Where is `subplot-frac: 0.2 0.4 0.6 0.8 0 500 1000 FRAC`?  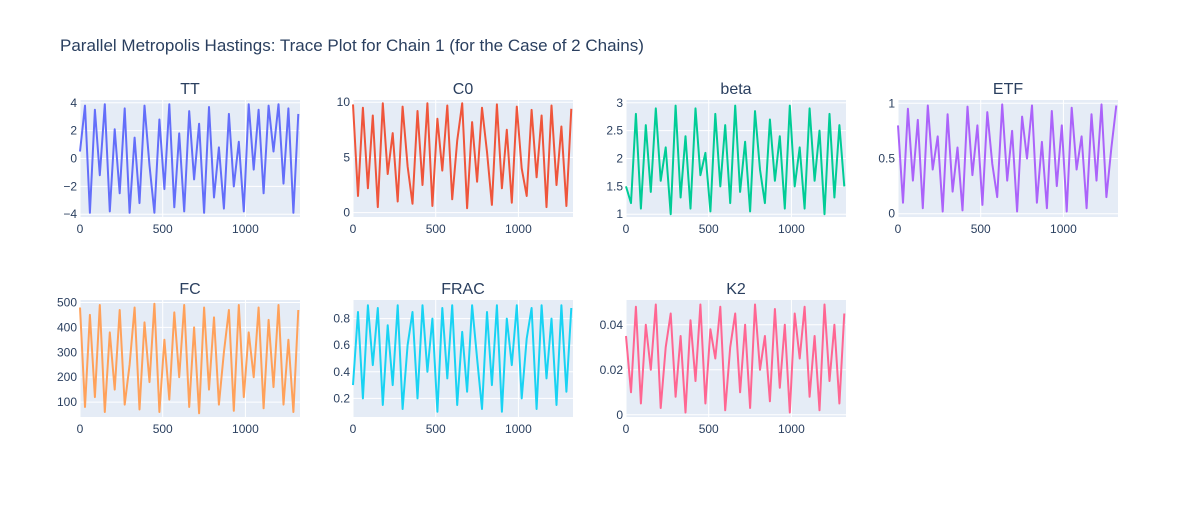
subplot-frac: 0.2 0.4 0.6 0.8 0 500 1000 FRAC is located at coordinates (453, 358).